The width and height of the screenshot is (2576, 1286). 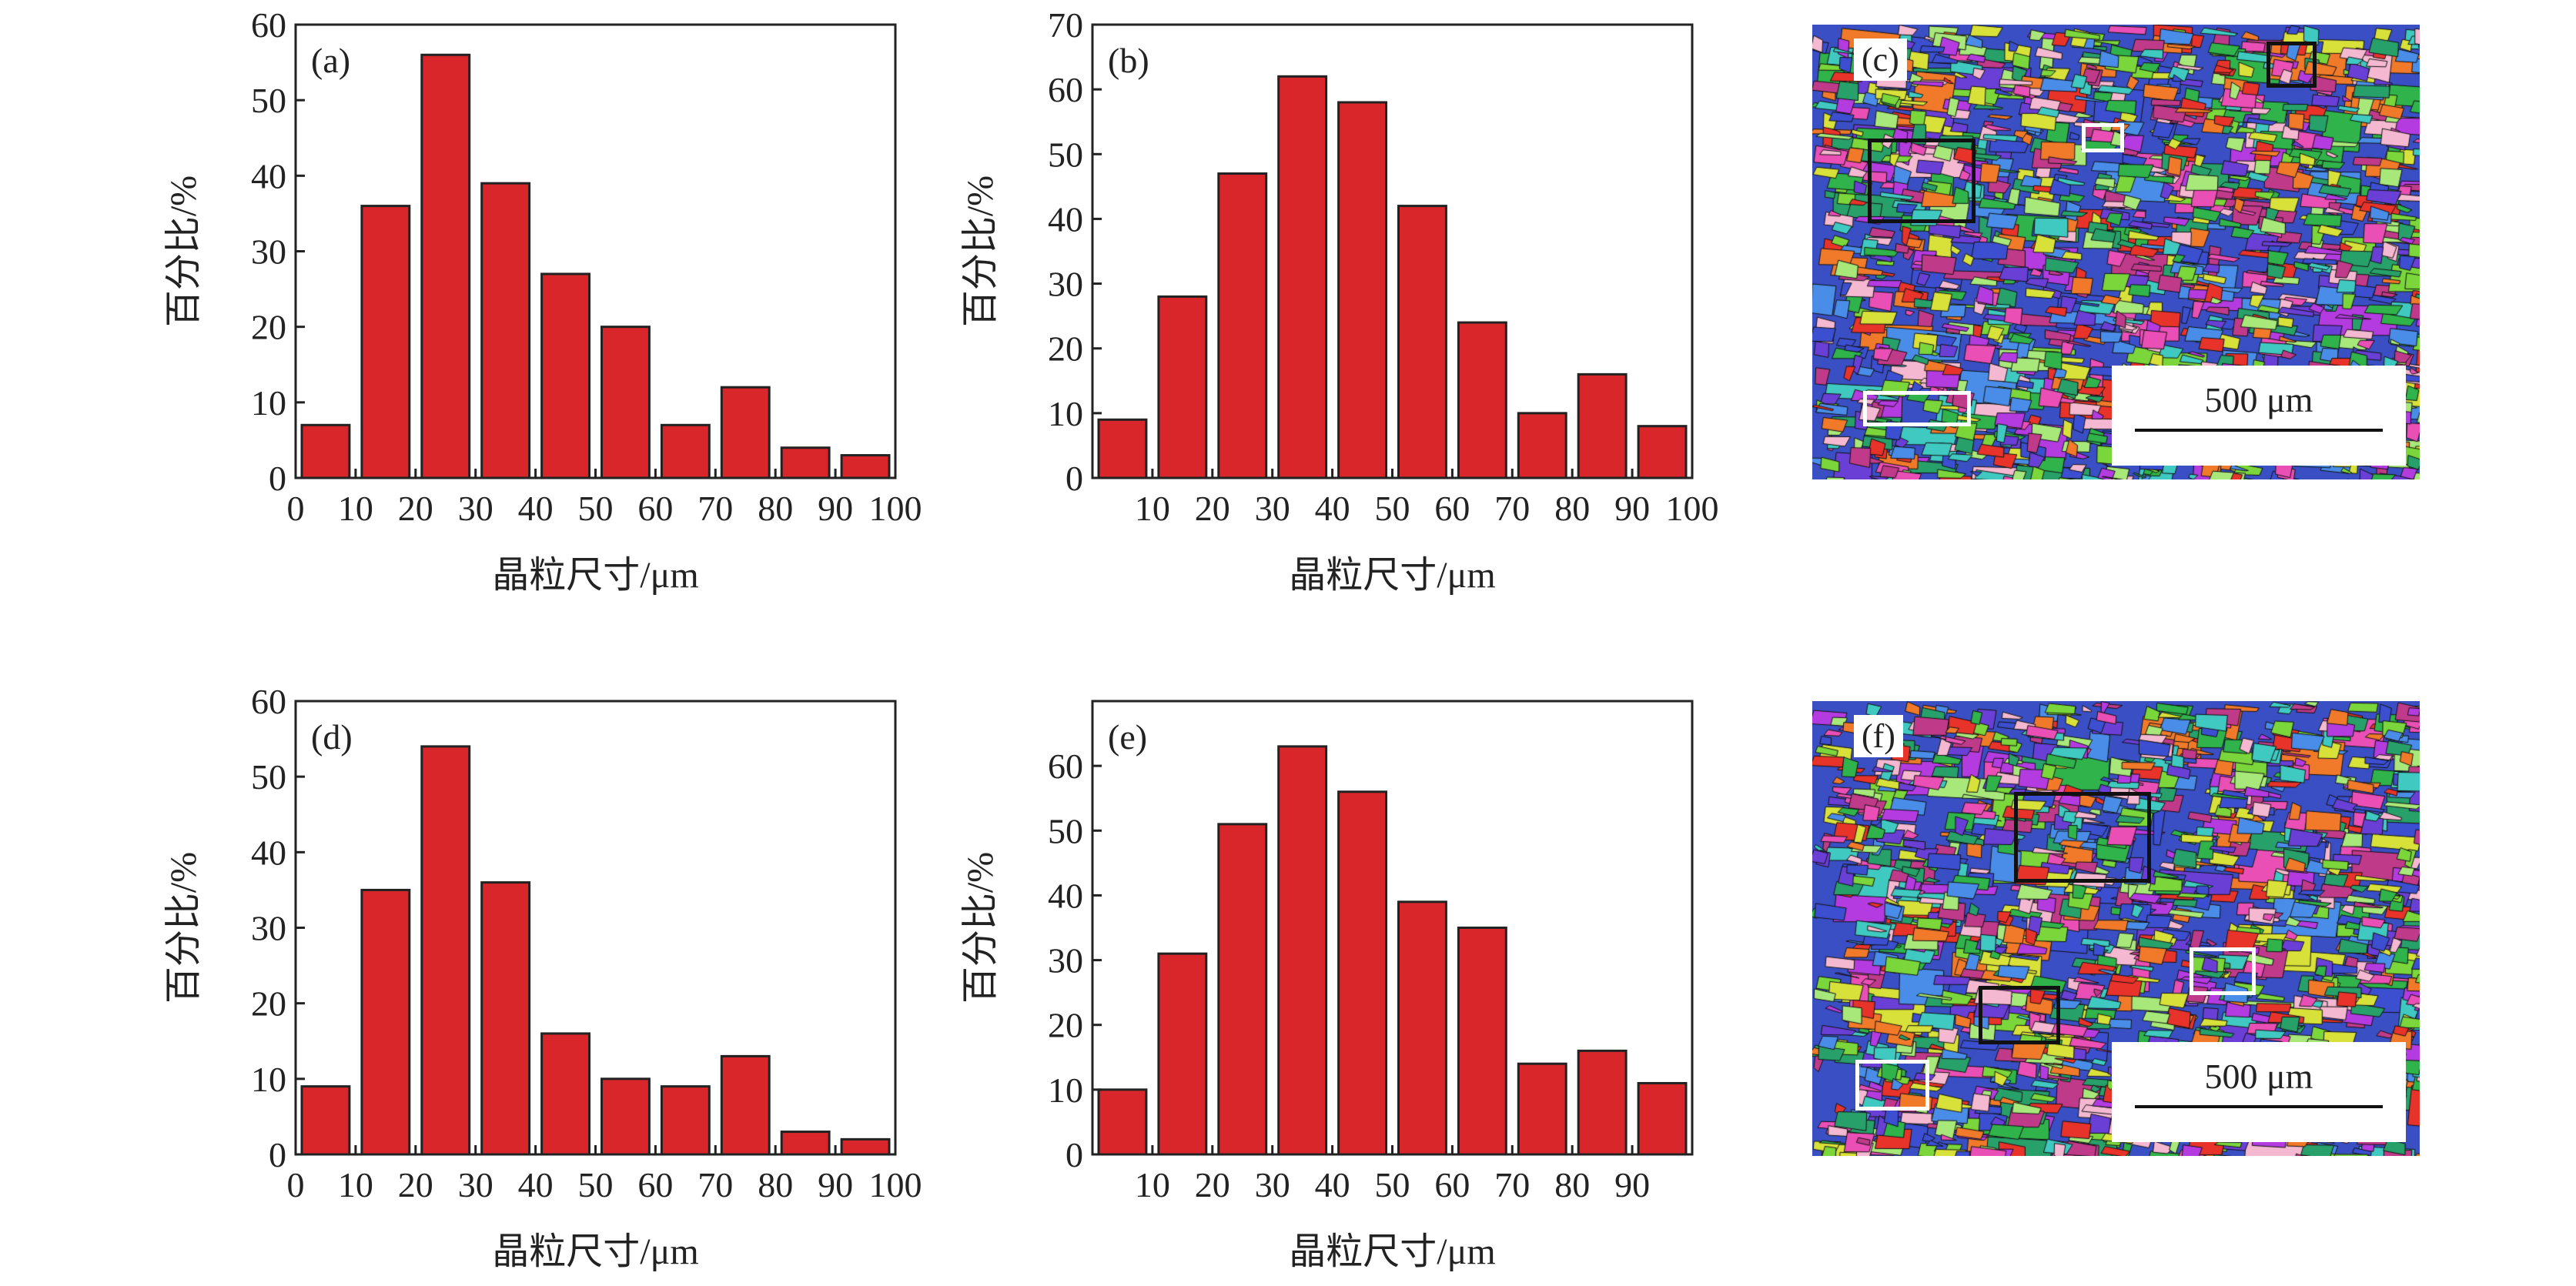 I want to click on panel-label: (a), so click(x=330, y=60).